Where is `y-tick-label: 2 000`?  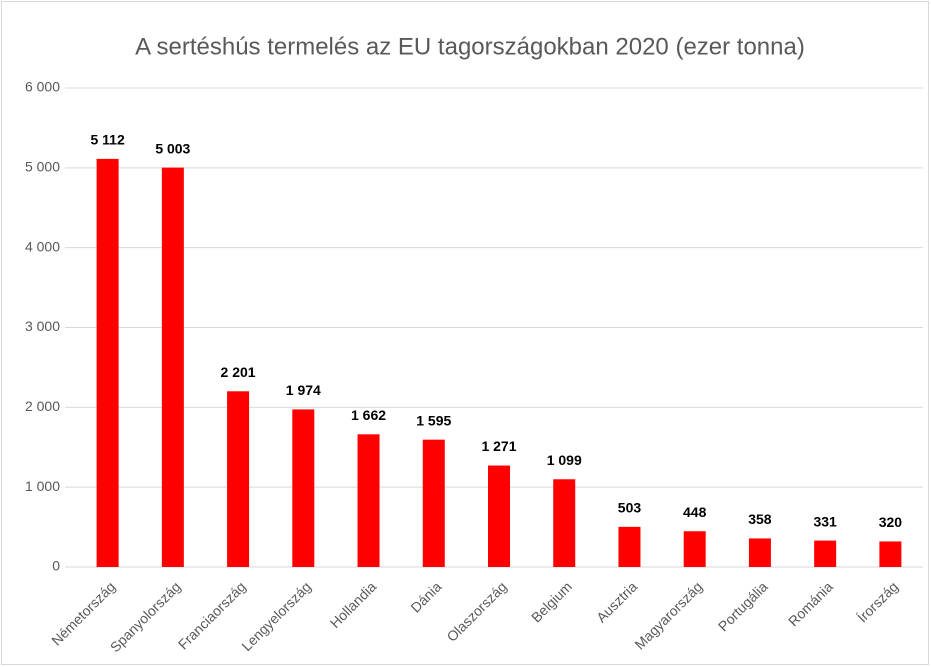 y-tick-label: 2 000 is located at coordinates (42, 406).